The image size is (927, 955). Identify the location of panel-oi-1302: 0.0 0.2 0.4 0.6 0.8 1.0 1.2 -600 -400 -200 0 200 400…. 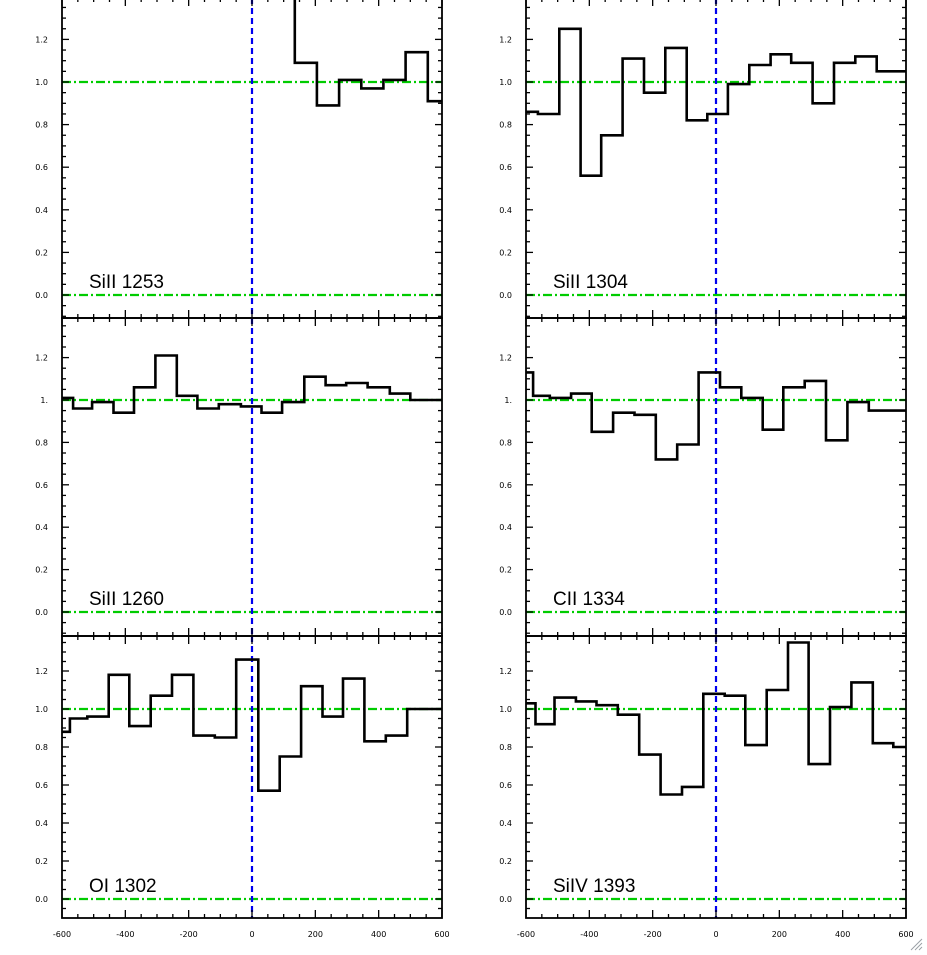
(242, 787).